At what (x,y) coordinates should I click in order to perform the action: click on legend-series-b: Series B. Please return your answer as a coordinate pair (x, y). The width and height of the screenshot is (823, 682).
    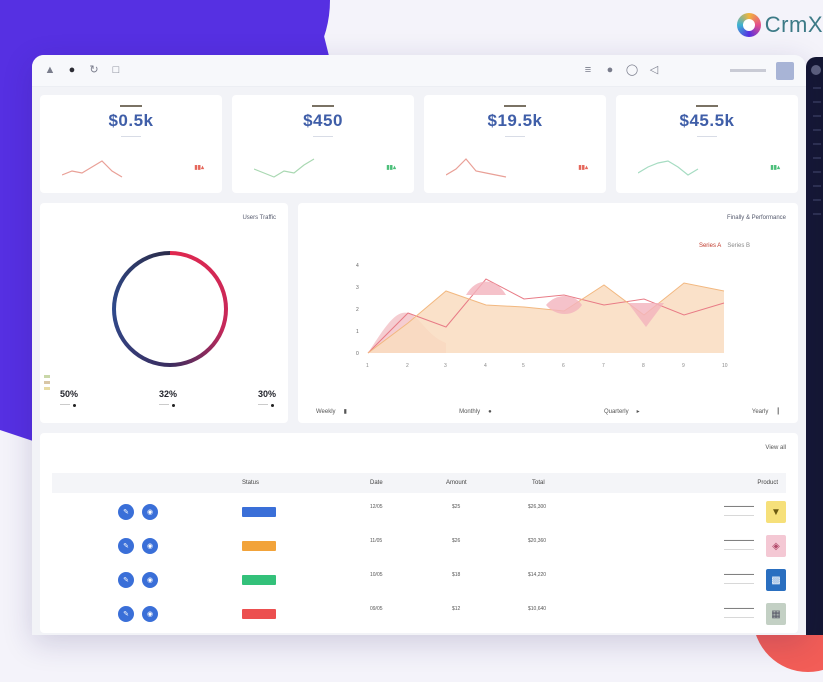
    Looking at the image, I should click on (738, 246).